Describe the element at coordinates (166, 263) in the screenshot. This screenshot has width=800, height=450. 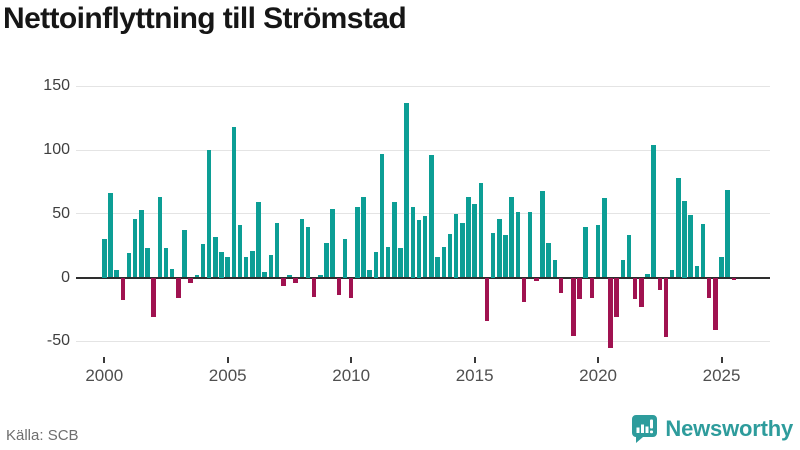
I see `bar-2002-q3` at that location.